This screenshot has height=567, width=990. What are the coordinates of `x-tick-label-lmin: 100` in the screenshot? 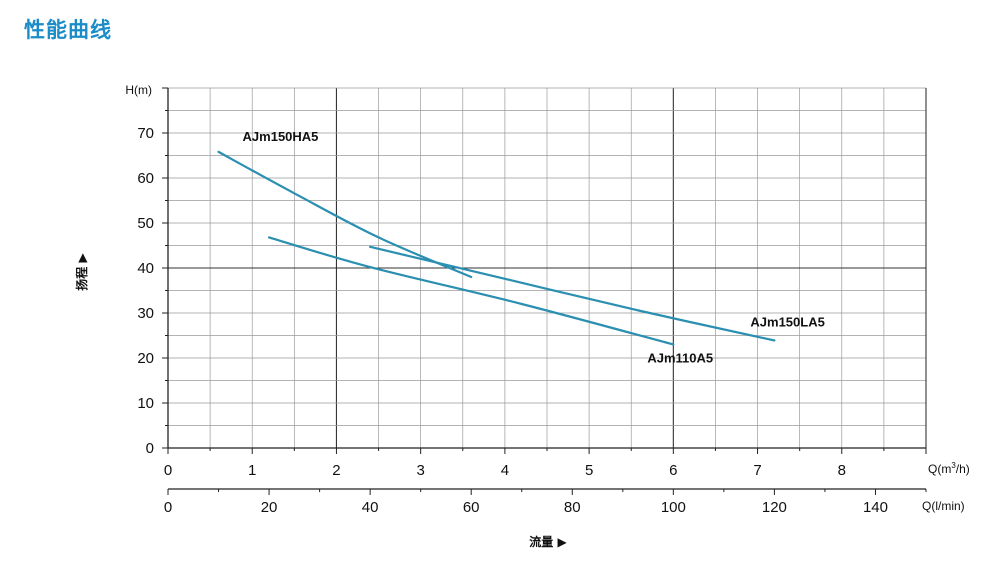 It's located at (673, 507).